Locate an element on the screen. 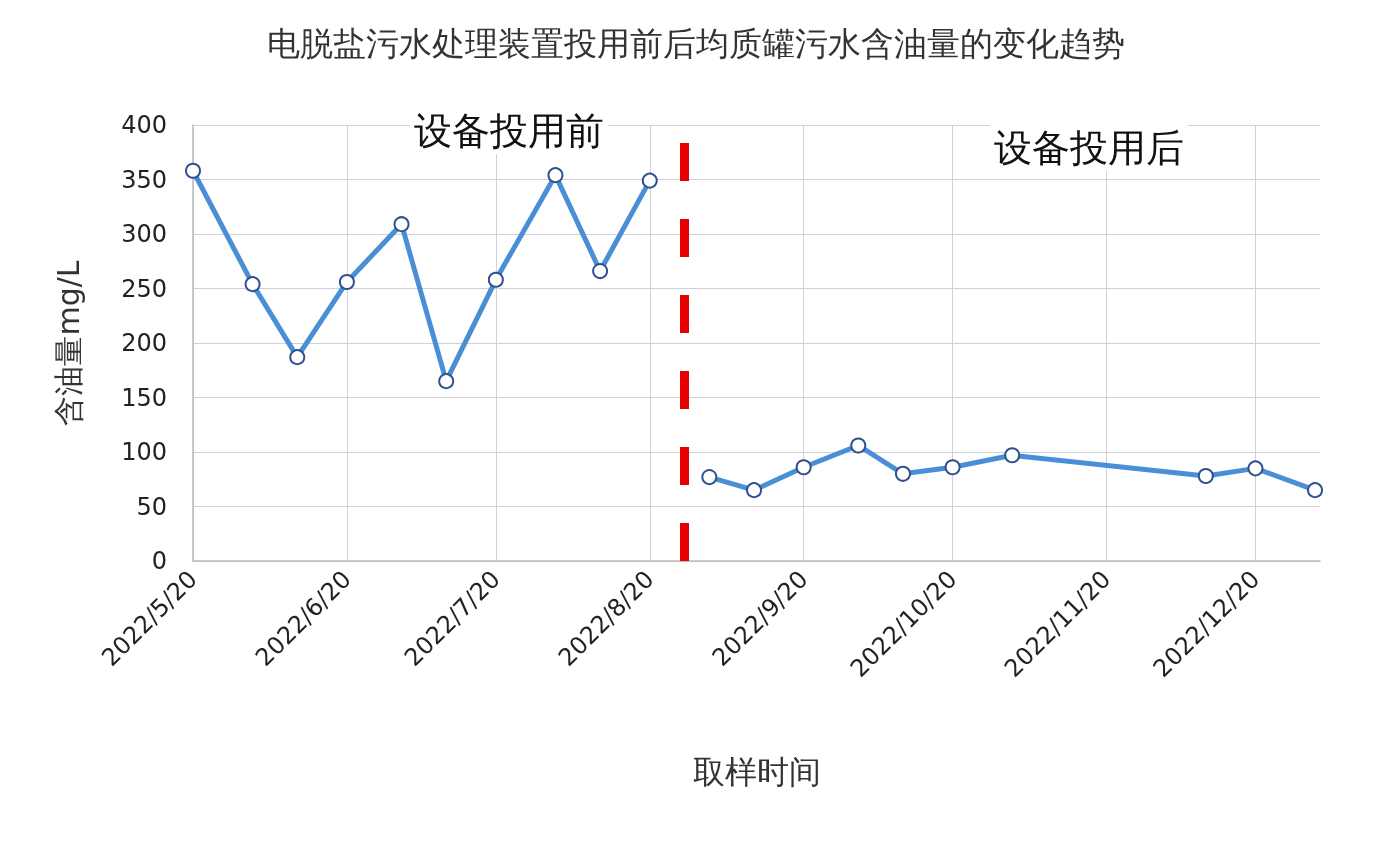 This screenshot has height=842, width=1392. y-axis-title: 含油量mg/L is located at coordinates (68, 343).